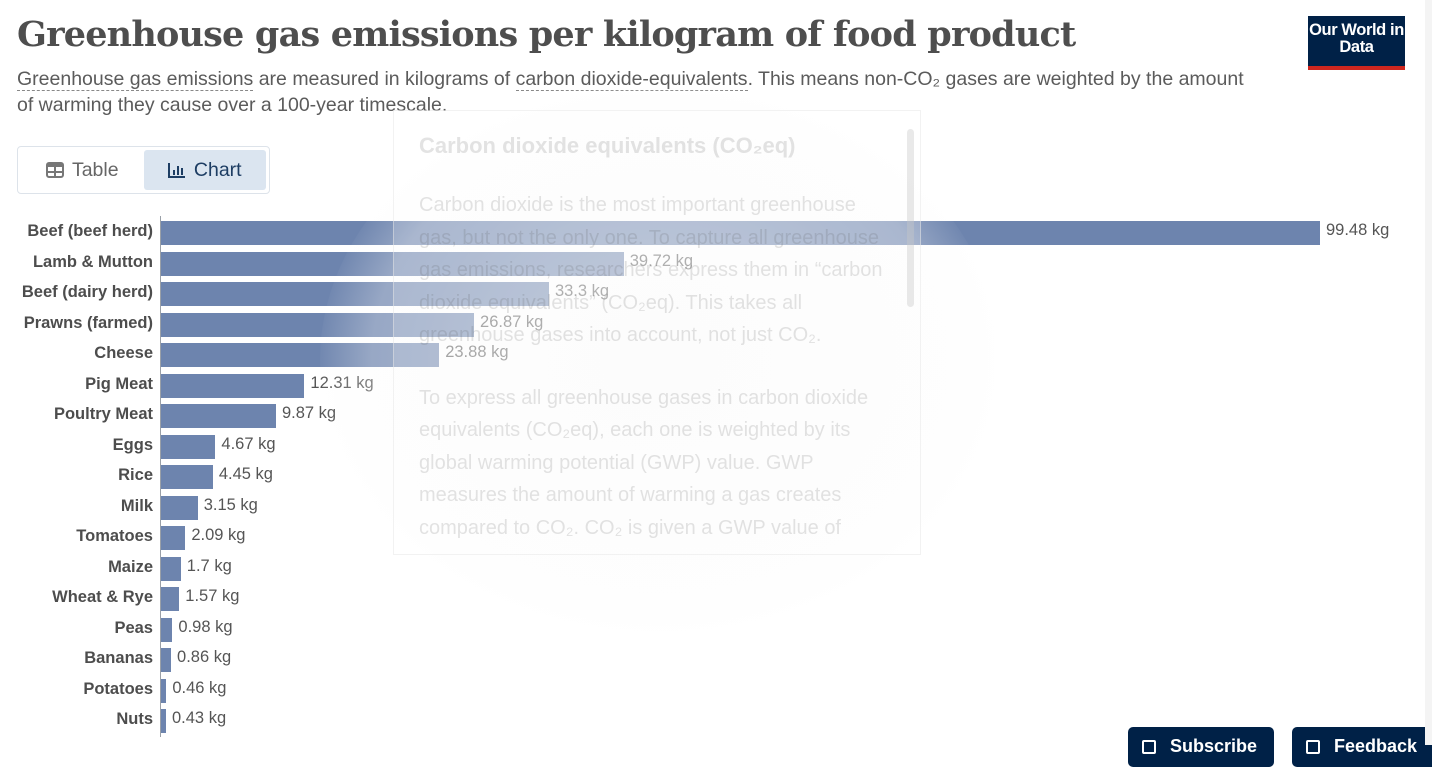 The height and width of the screenshot is (767, 1432). I want to click on value-label: 4.45 kg, so click(245, 474).